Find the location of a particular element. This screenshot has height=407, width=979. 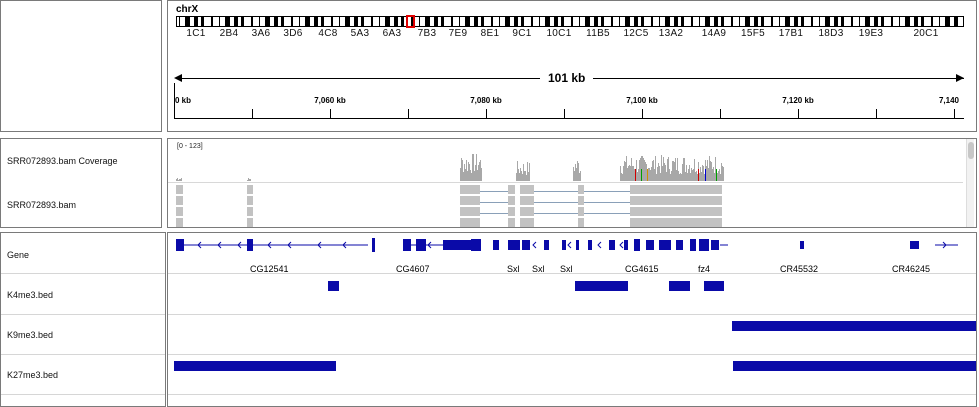

chromosome-name: chrX is located at coordinates (187, 9).